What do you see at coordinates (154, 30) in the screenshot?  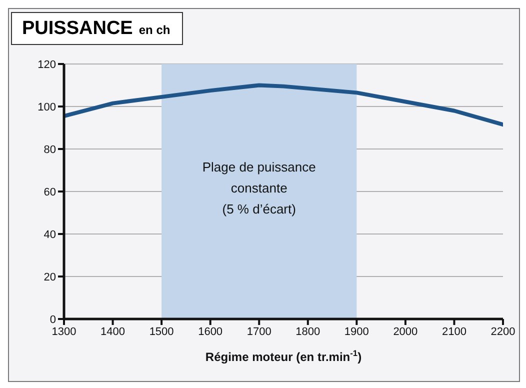 I see `chart-subtitle: en ch` at bounding box center [154, 30].